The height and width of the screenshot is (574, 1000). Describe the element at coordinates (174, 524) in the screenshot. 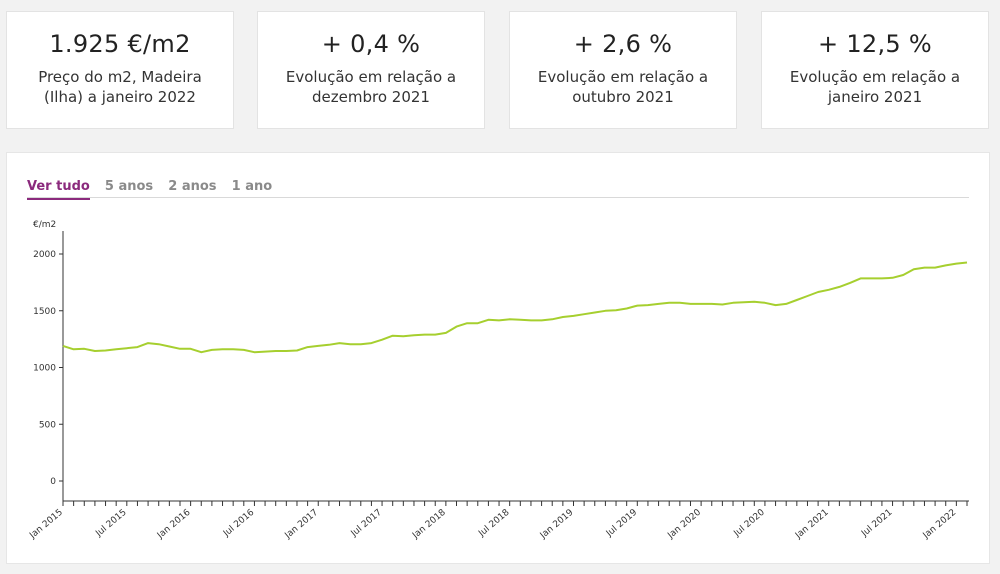

I see `x-tick-label: Jan 2016` at that location.